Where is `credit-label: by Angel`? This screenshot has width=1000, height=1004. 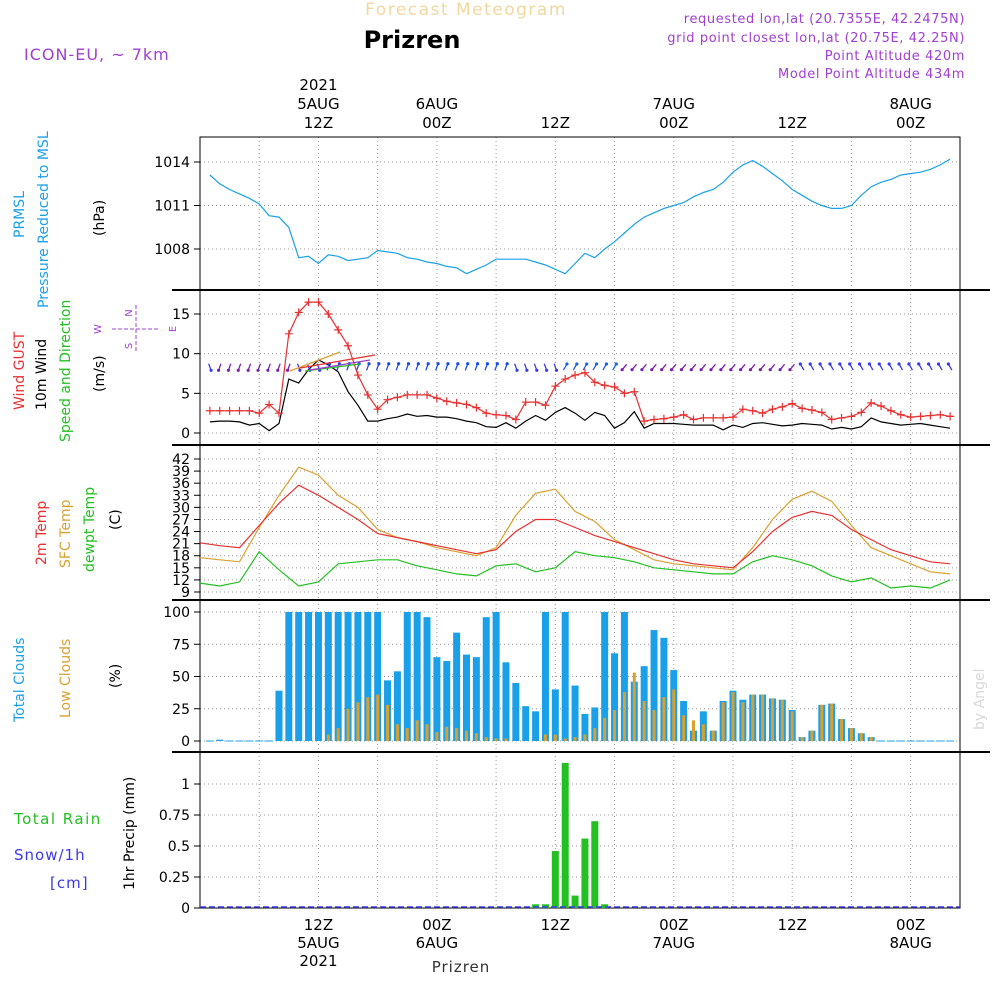
credit-label: by Angel is located at coordinates (980, 699).